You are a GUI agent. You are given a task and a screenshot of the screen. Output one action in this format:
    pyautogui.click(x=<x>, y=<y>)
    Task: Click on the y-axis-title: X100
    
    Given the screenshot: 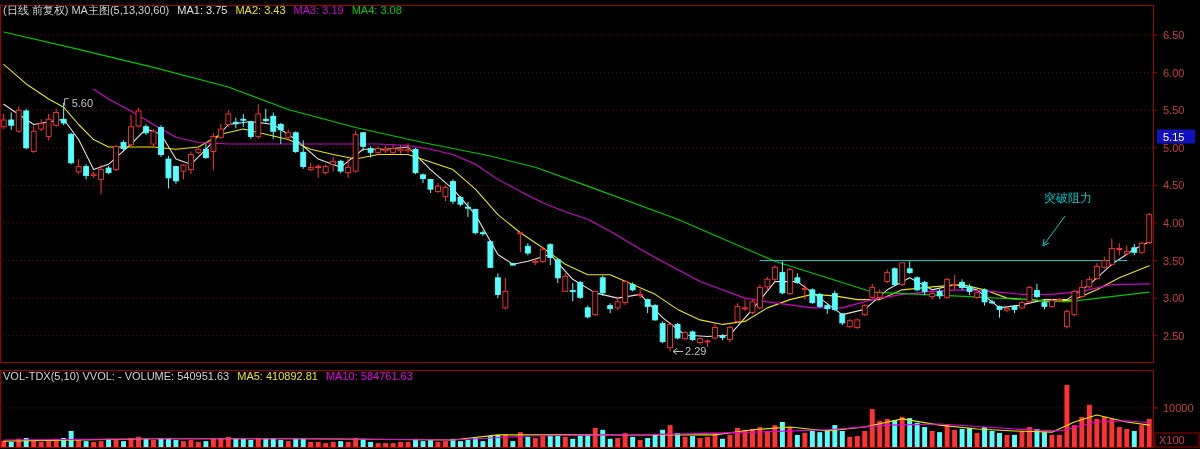 What is the action you would take?
    pyautogui.click(x=1172, y=440)
    